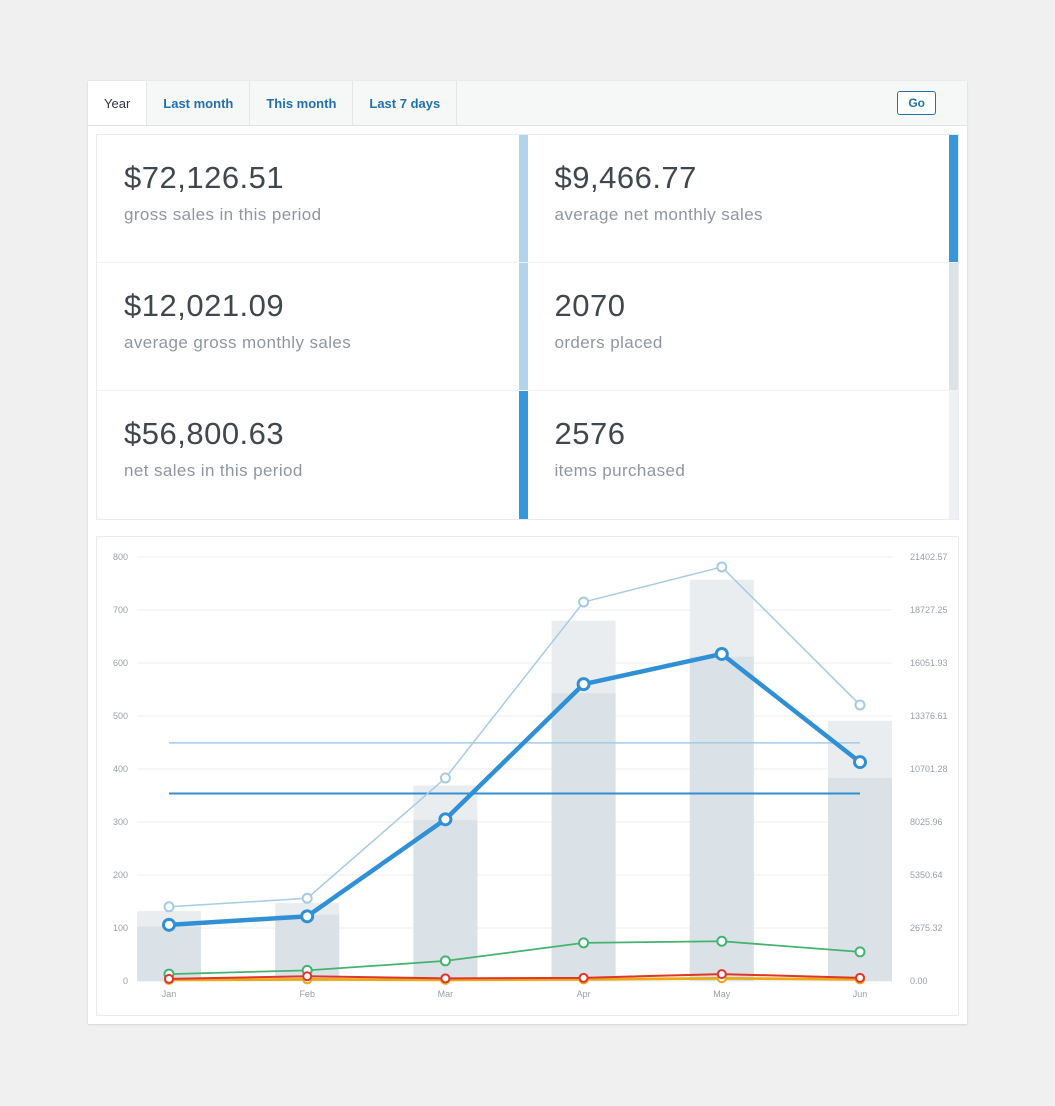 This screenshot has width=1055, height=1106. What do you see at coordinates (199, 103) in the screenshot?
I see `tab-last-month: Last month` at bounding box center [199, 103].